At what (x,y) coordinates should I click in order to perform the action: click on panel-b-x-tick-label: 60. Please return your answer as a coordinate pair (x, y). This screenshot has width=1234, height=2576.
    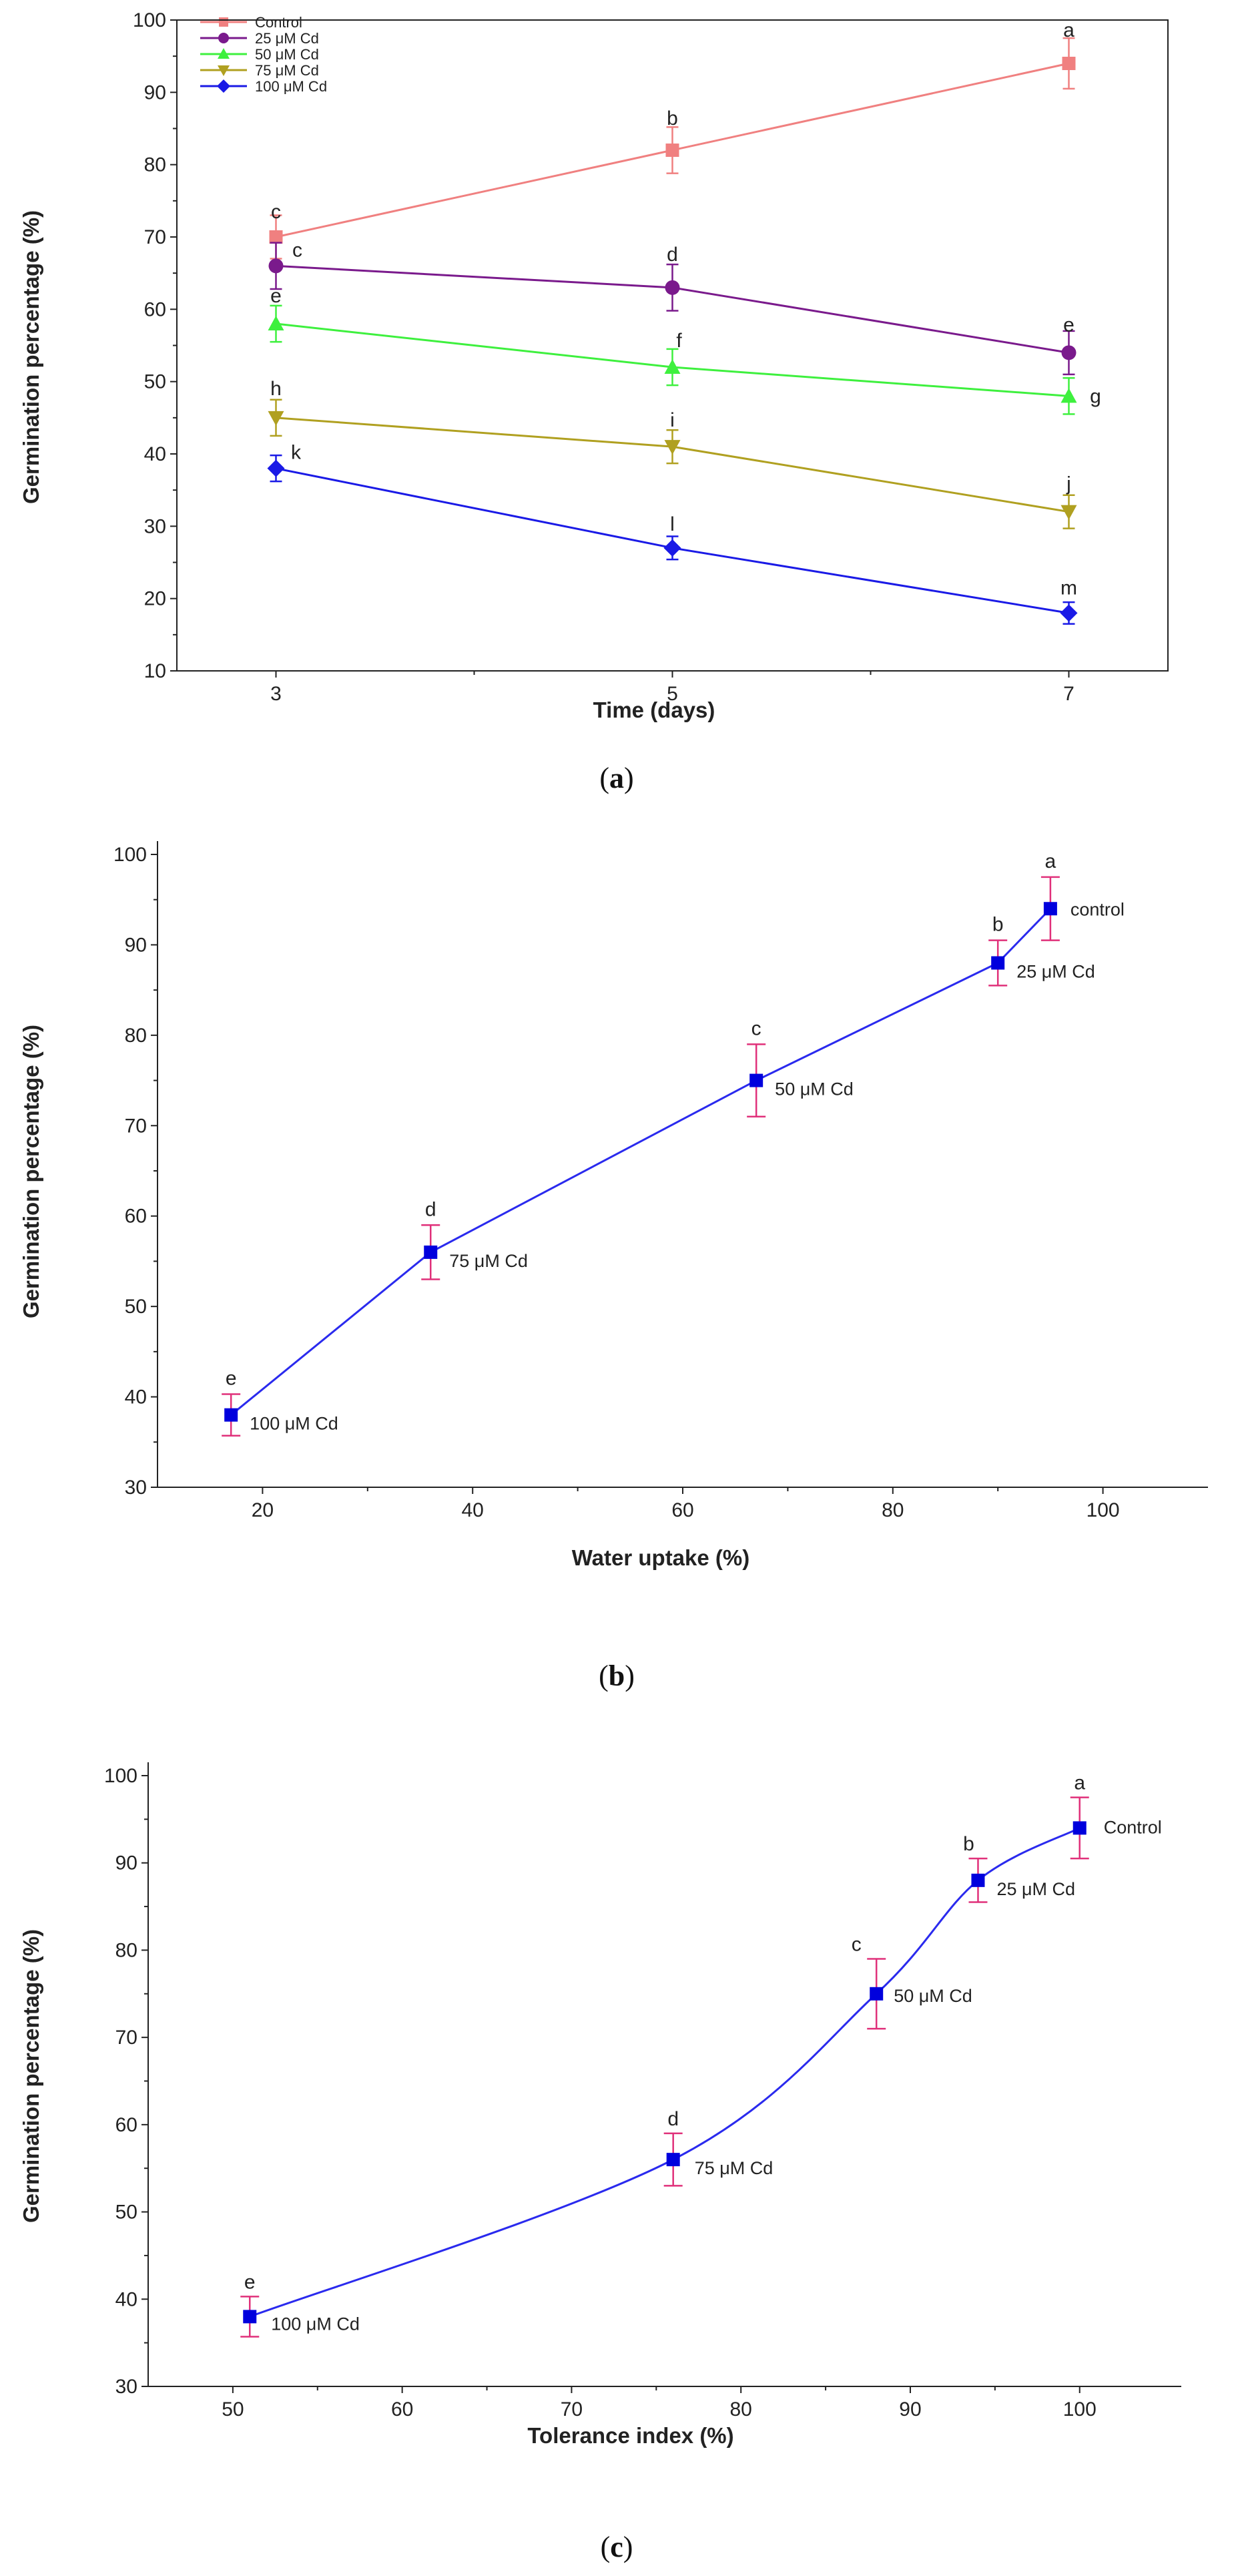
    Looking at the image, I should click on (682, 1510).